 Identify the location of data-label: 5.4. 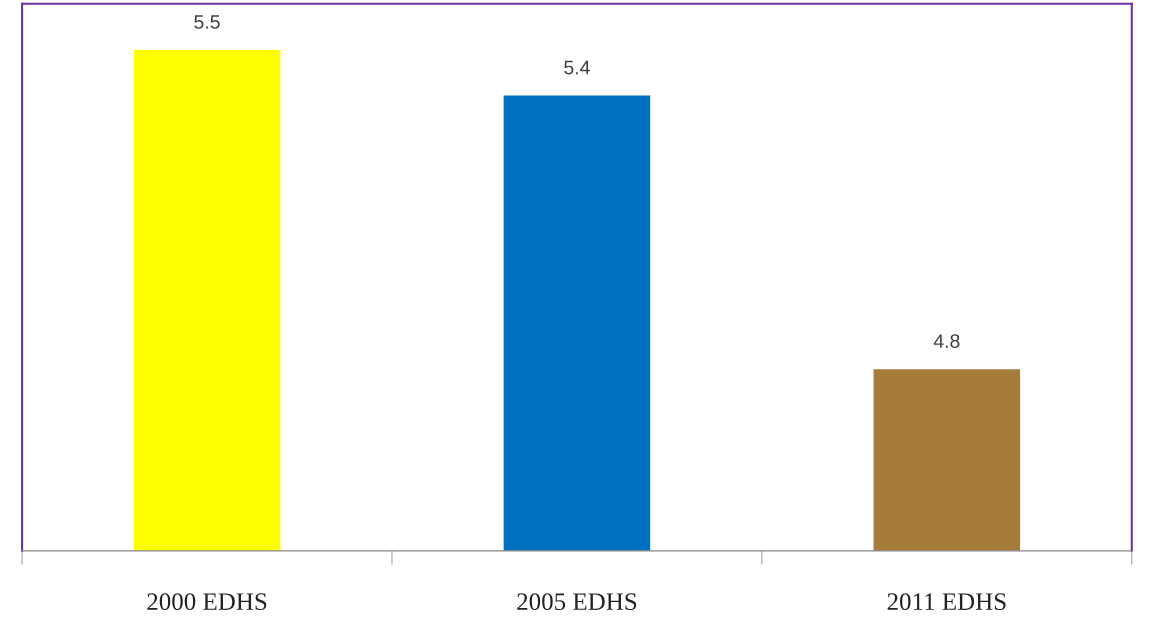
(577, 67).